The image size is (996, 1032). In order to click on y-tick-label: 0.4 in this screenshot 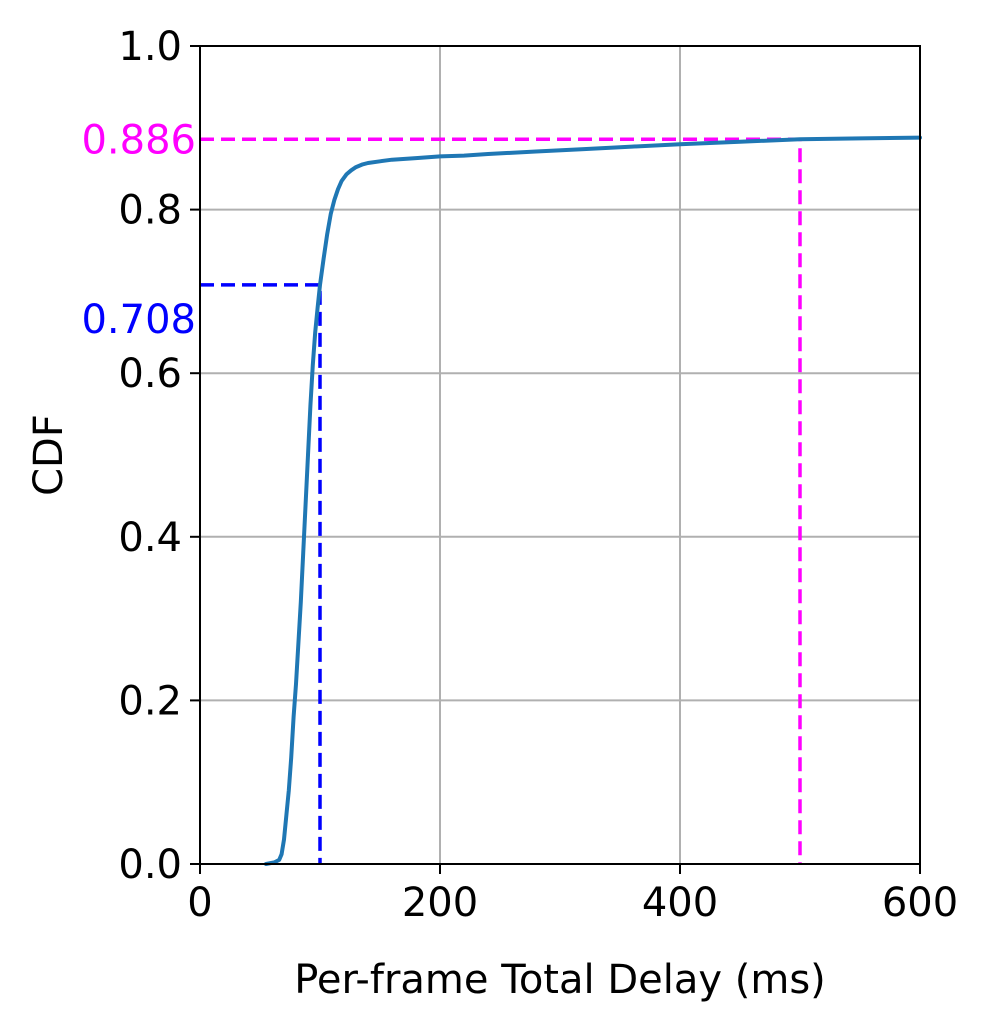, I will do `click(150, 538)`.